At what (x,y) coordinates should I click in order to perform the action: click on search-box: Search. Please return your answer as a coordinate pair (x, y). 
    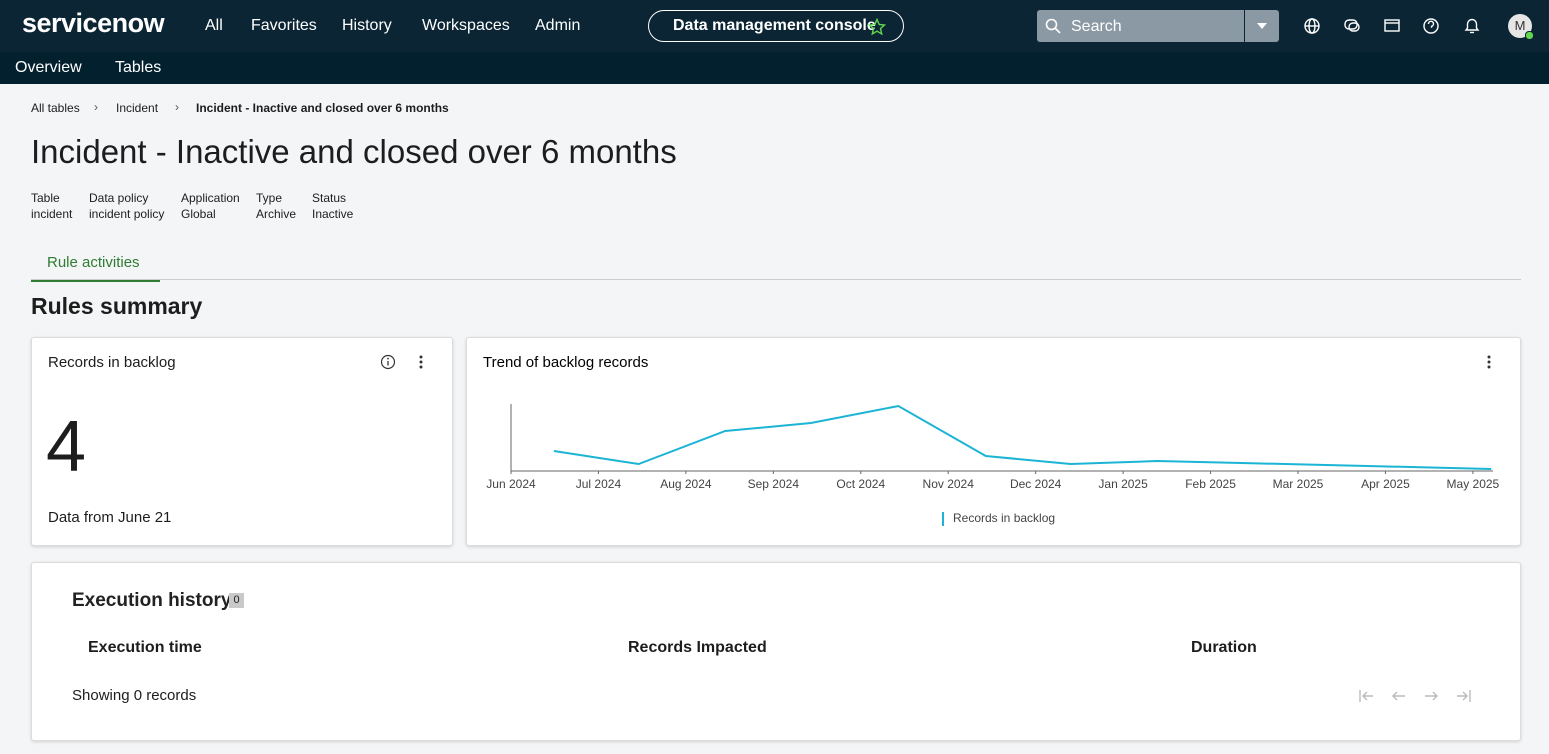
    Looking at the image, I should click on (1140, 26).